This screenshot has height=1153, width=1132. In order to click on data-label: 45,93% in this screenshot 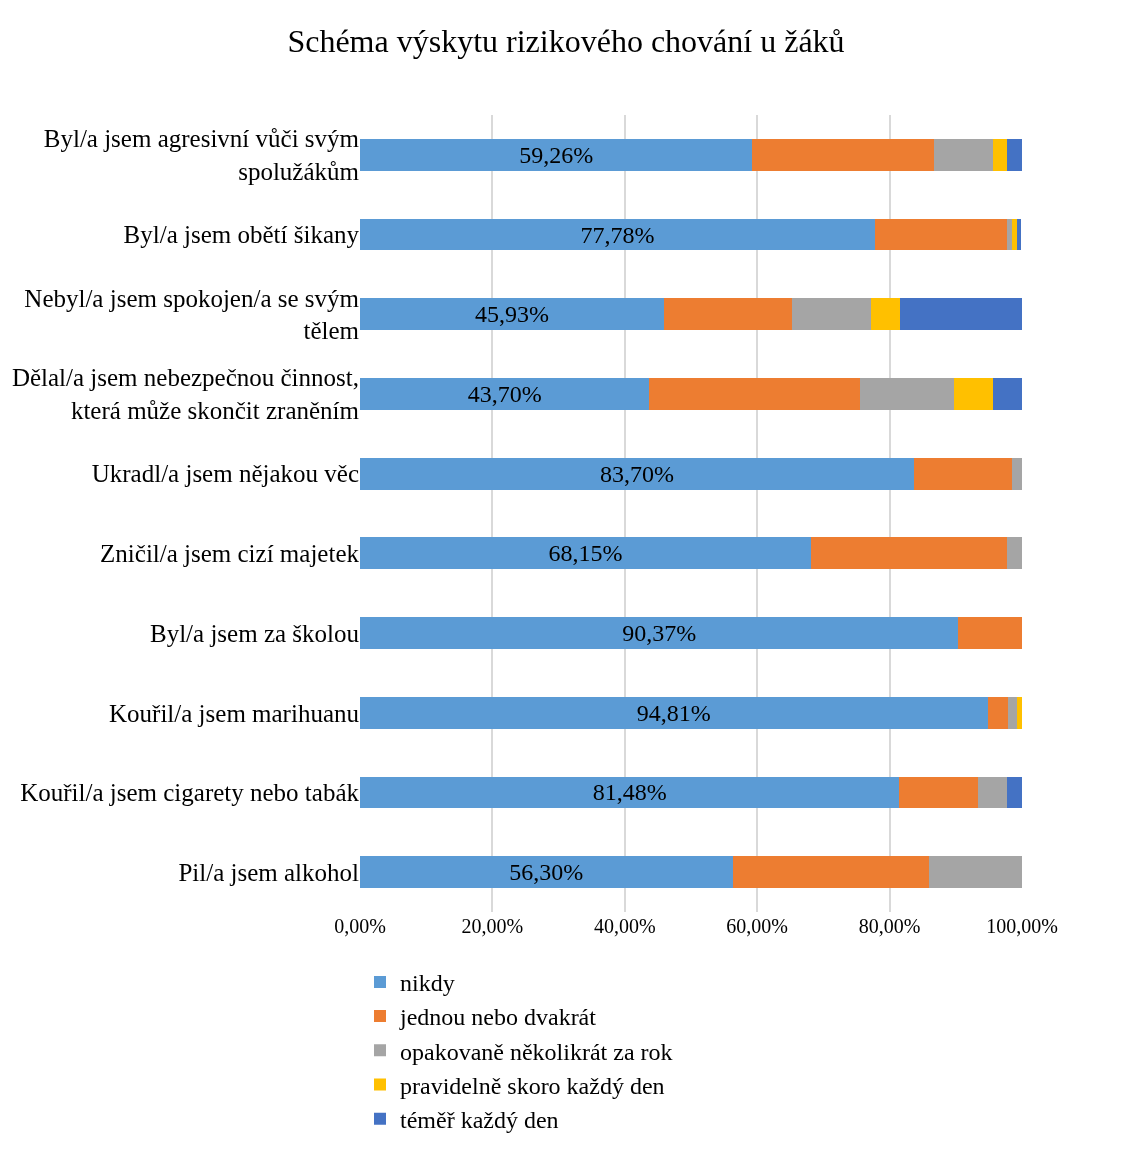, I will do `click(512, 314)`.